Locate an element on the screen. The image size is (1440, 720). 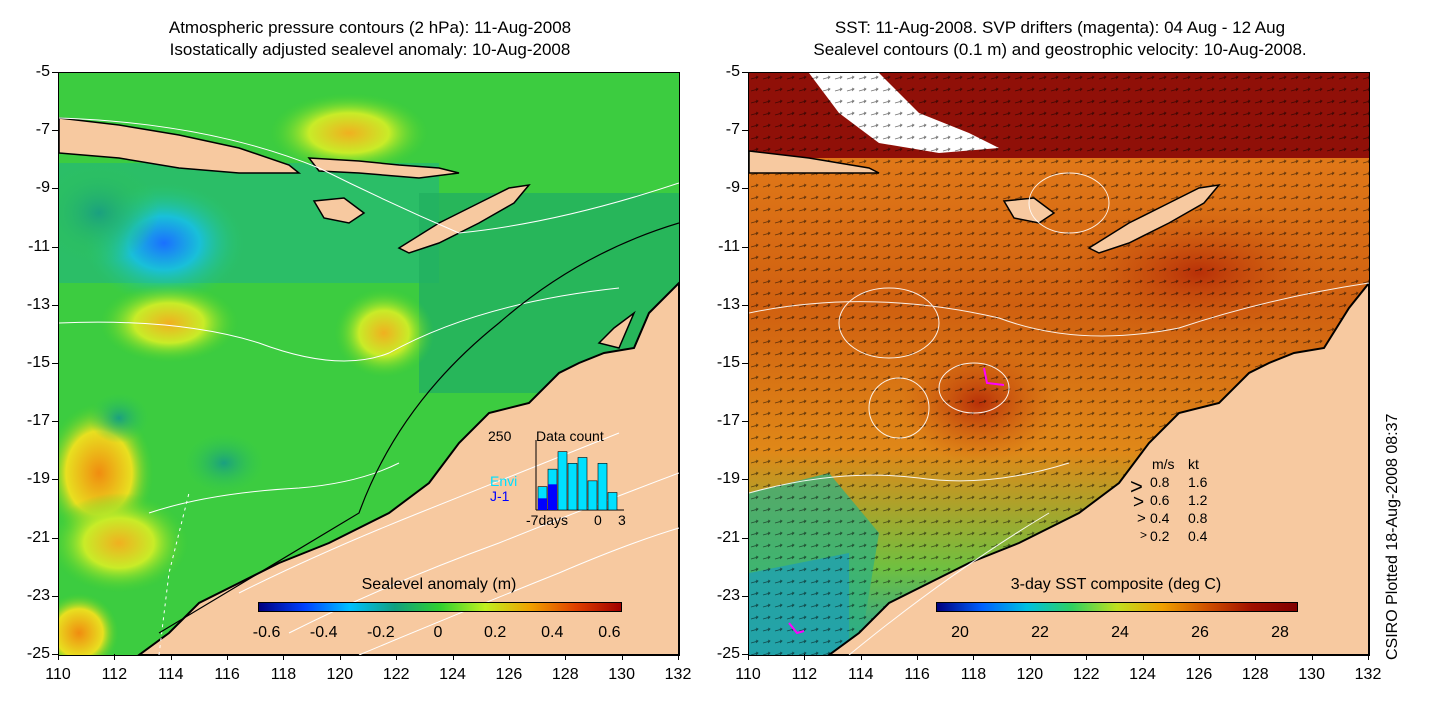
right-lon-label: 128 is located at coordinates (1255, 674).